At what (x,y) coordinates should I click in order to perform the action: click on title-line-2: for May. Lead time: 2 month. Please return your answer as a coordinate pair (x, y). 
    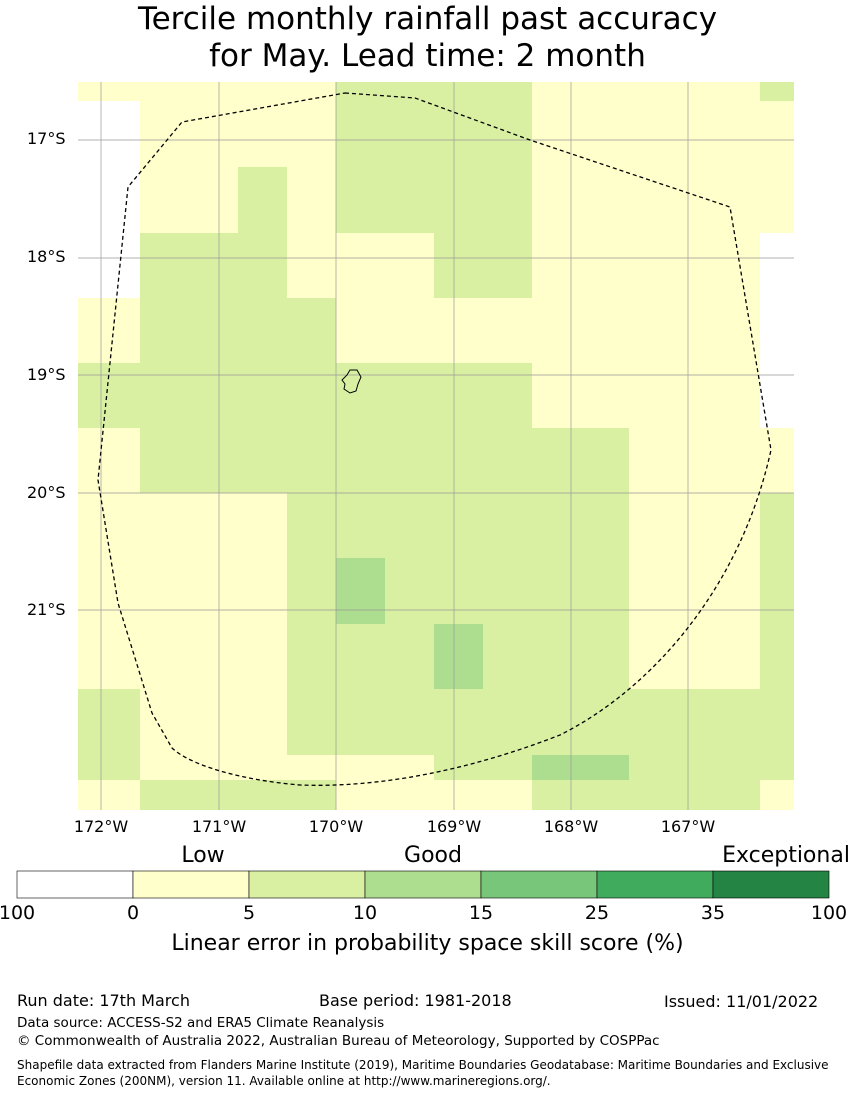
    Looking at the image, I should click on (427, 56).